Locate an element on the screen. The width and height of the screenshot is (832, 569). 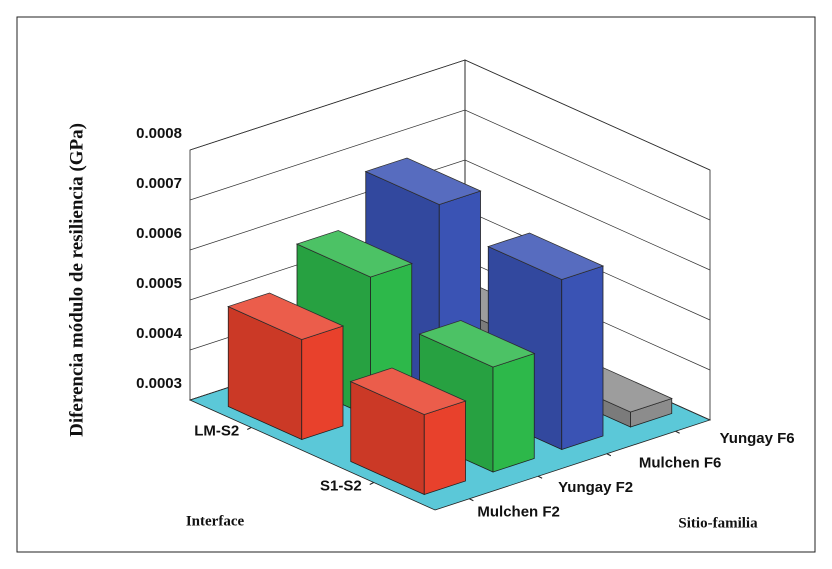
x-tick-label: Yungay F6 is located at coordinates (757, 438).